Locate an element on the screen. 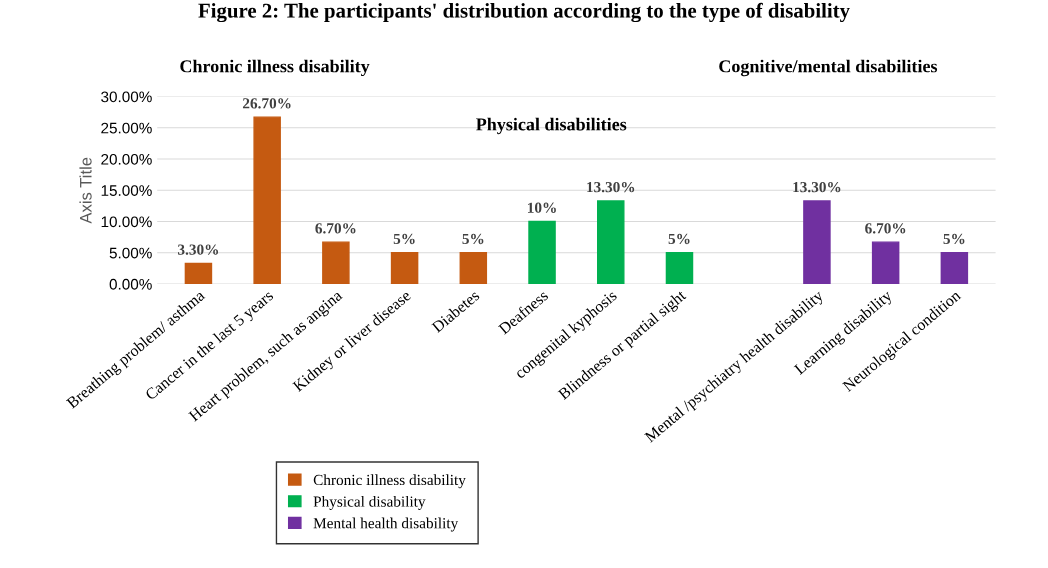 The height and width of the screenshot is (568, 1048). y-tick-label: 5.00% is located at coordinates (130, 253).